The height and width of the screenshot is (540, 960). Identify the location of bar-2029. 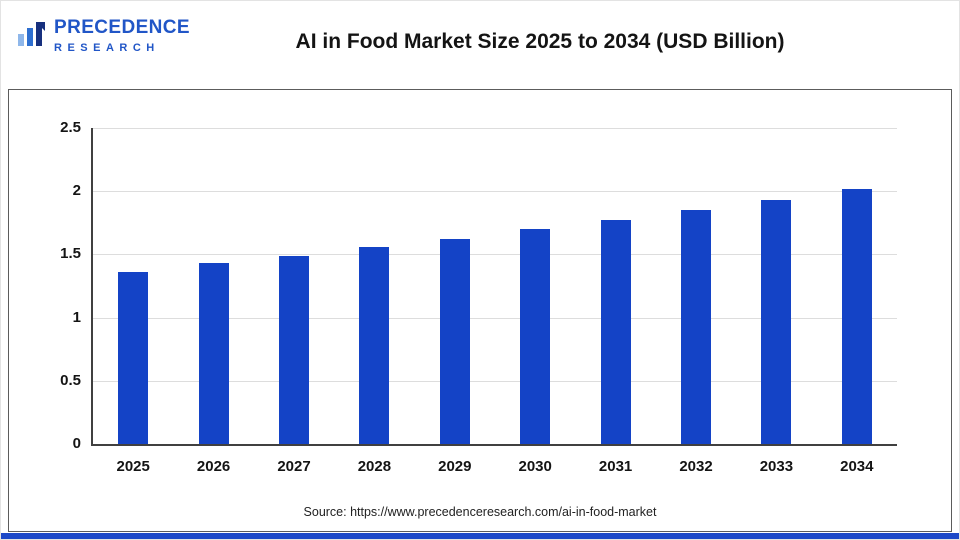
(454, 341).